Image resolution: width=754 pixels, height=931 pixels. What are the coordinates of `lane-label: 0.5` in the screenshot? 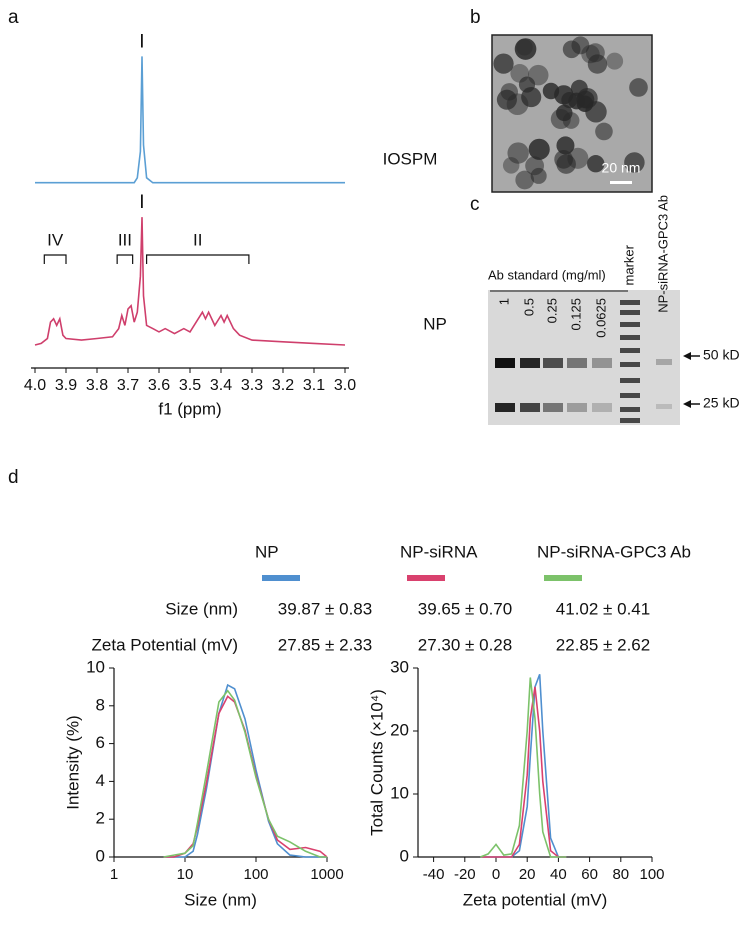 It's located at (528, 307).